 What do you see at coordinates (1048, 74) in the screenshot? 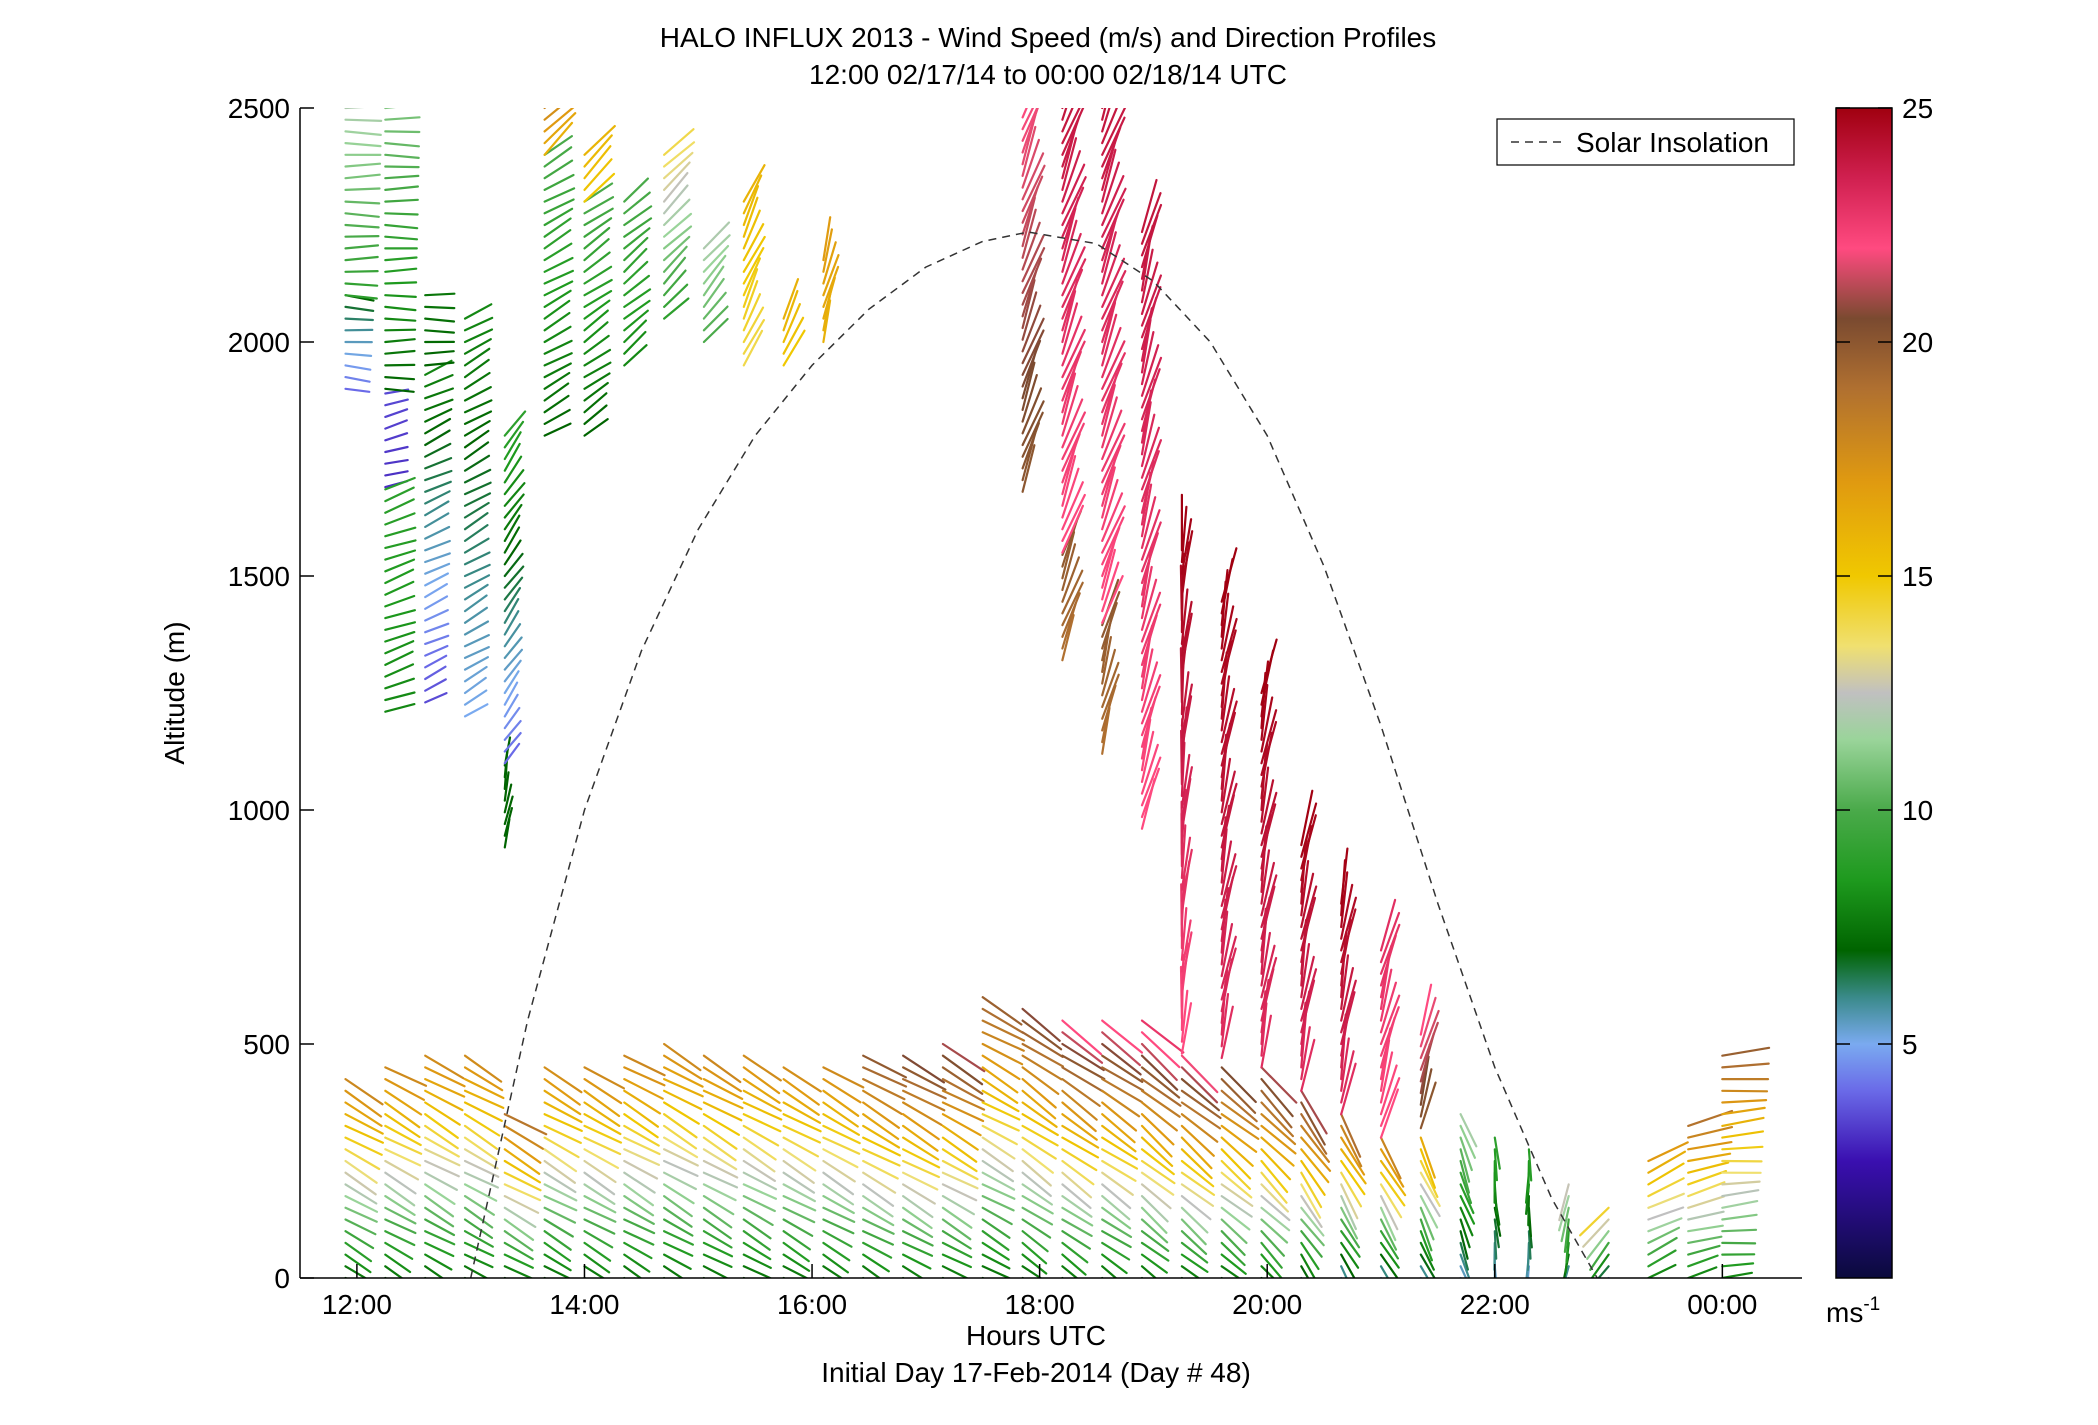
I see `chart-subtitle: 12:00 02/17/14 to 00:00 02/18/14 UTC` at bounding box center [1048, 74].